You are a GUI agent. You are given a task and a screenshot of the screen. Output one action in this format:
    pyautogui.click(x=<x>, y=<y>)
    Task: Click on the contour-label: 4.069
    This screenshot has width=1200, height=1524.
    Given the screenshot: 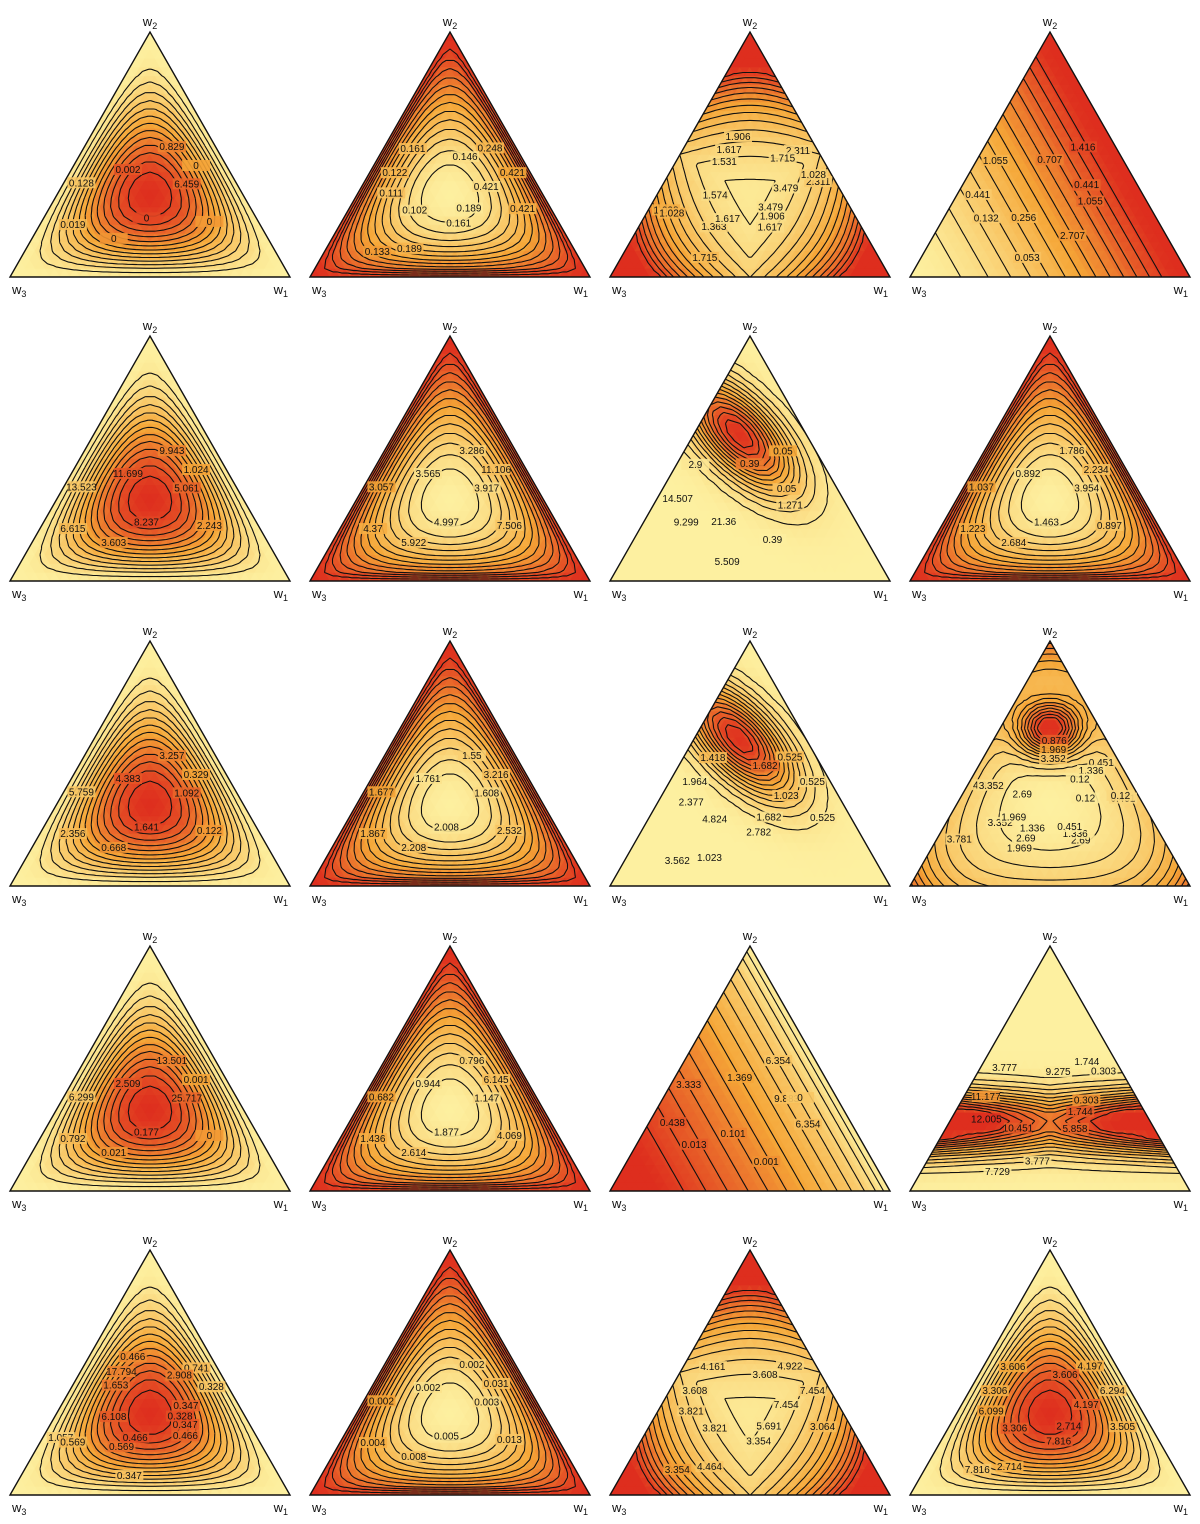 What is the action you would take?
    pyautogui.click(x=509, y=1136)
    